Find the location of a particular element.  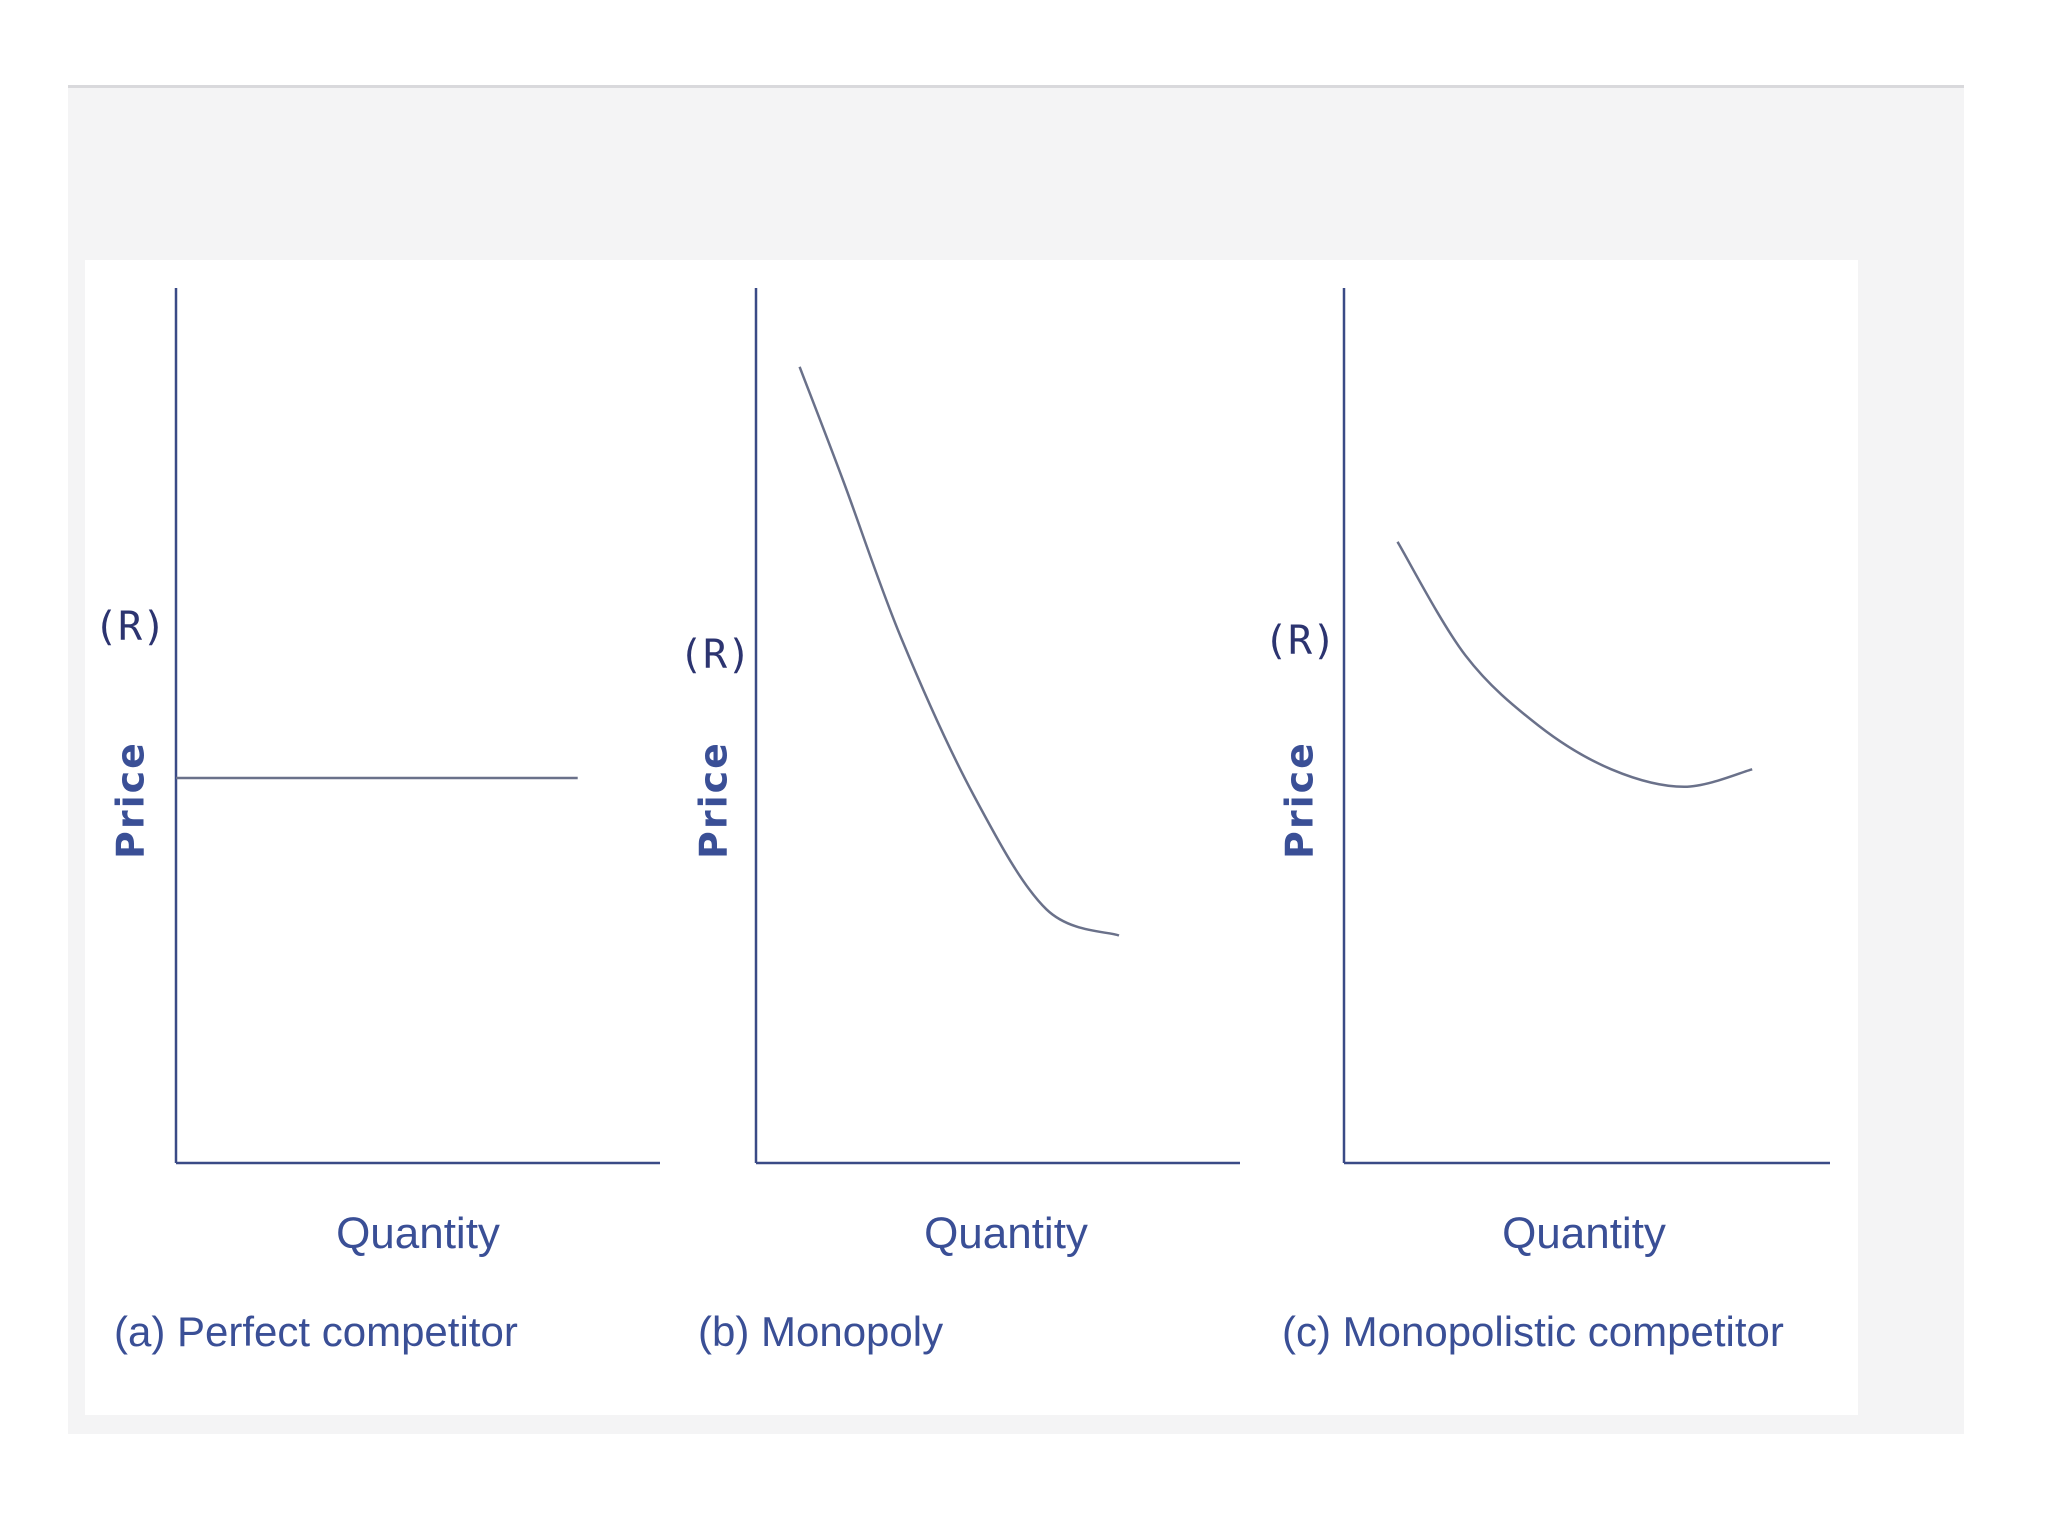

x-axis-label-2: Quantity is located at coordinates (1006, 1233).